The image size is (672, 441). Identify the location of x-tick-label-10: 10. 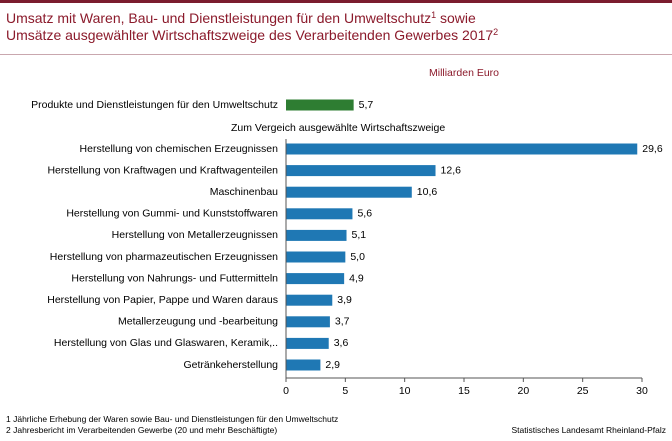
(405, 391).